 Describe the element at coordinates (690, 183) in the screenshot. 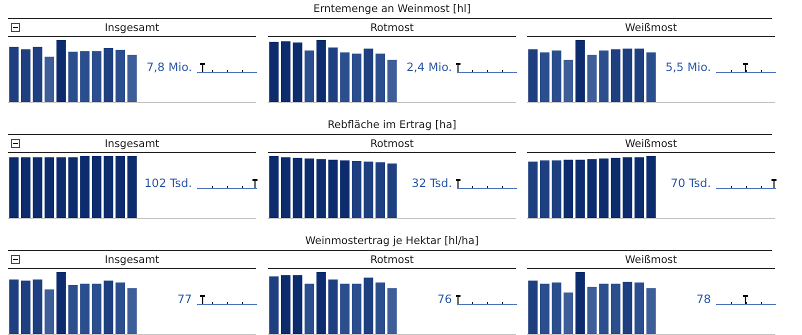

I see `text: 70 Tsd.` at that location.